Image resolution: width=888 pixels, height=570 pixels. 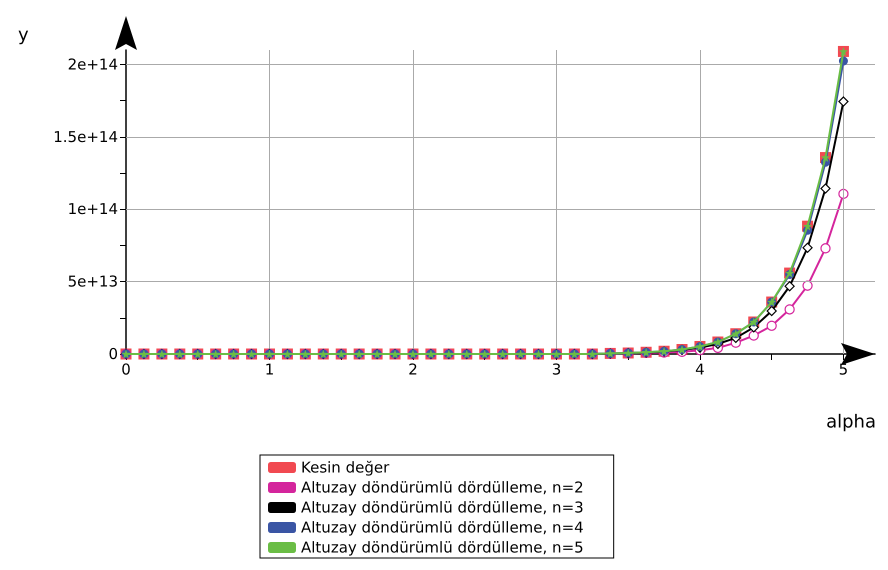 What do you see at coordinates (23, 35) in the screenshot?
I see `y-axis-title: y` at bounding box center [23, 35].